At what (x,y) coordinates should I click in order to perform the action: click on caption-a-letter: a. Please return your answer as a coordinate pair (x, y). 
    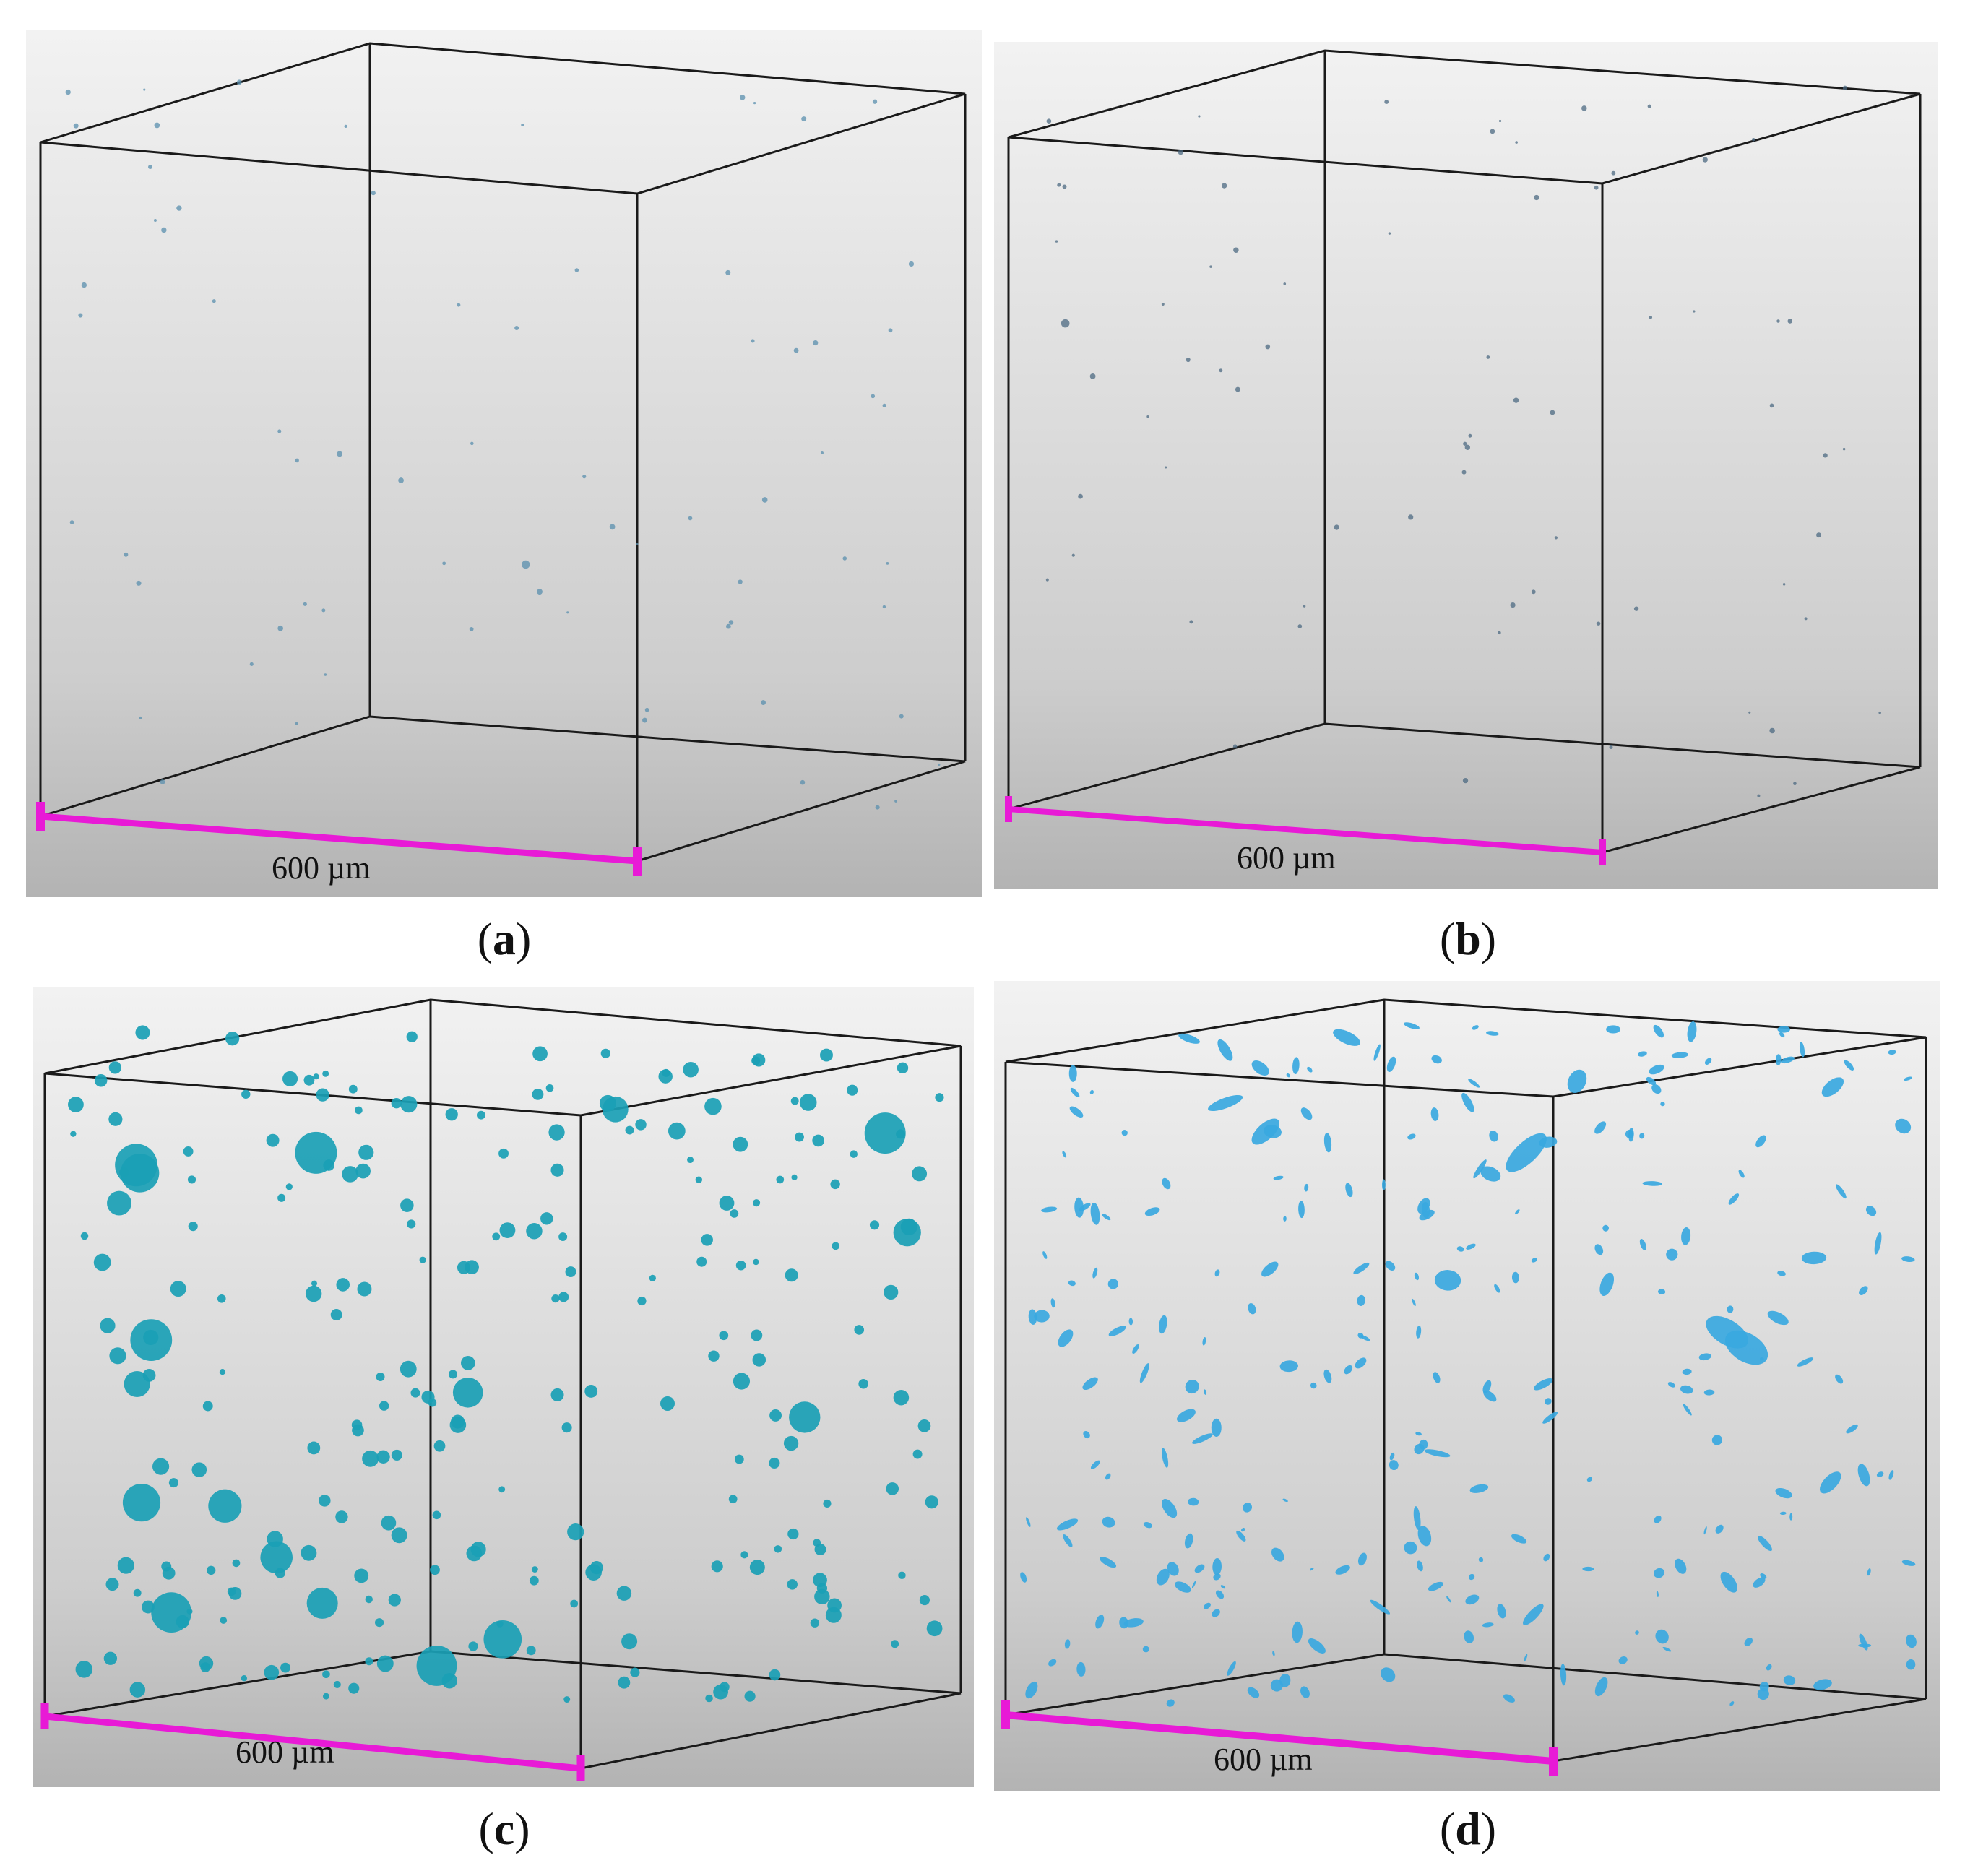
    Looking at the image, I should click on (504, 938).